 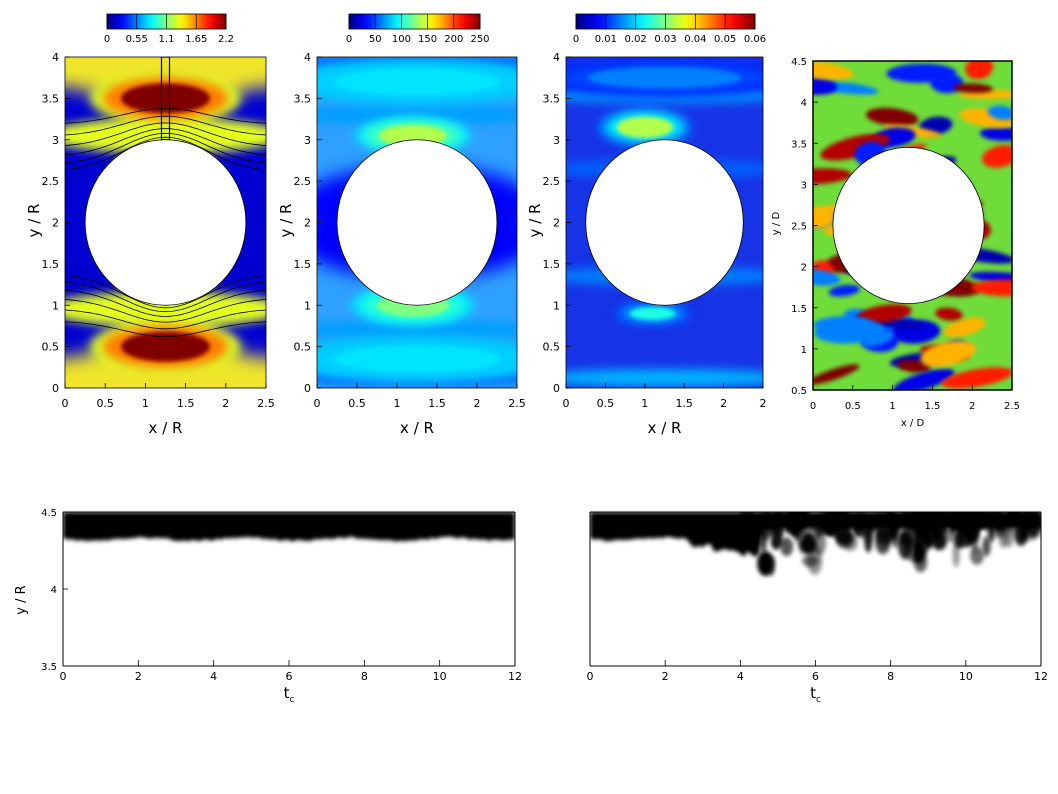 What do you see at coordinates (349, 39) in the screenshot?
I see `colorbar-tick-label: 0` at bounding box center [349, 39].